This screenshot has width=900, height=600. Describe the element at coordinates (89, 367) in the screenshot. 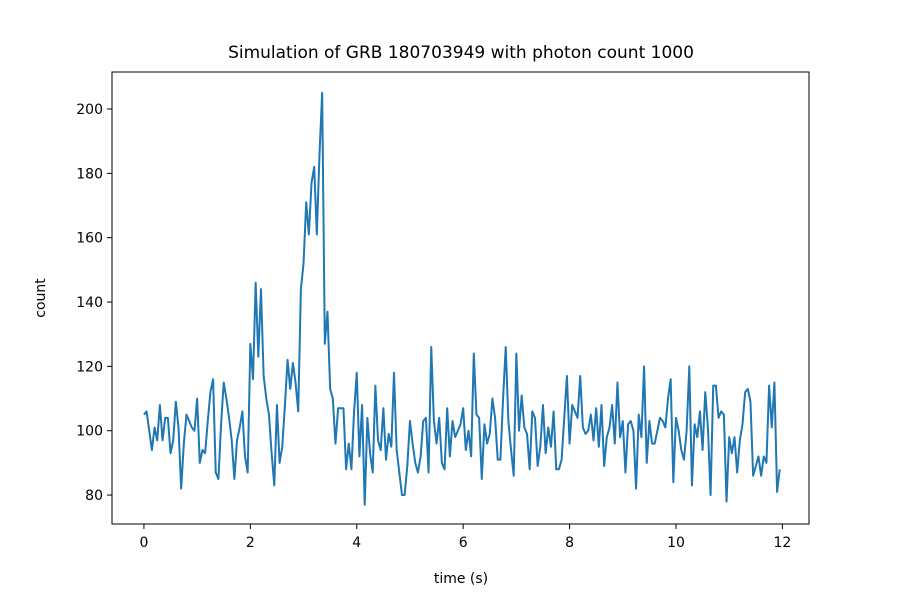

I see `y-tick-label: 120` at that location.